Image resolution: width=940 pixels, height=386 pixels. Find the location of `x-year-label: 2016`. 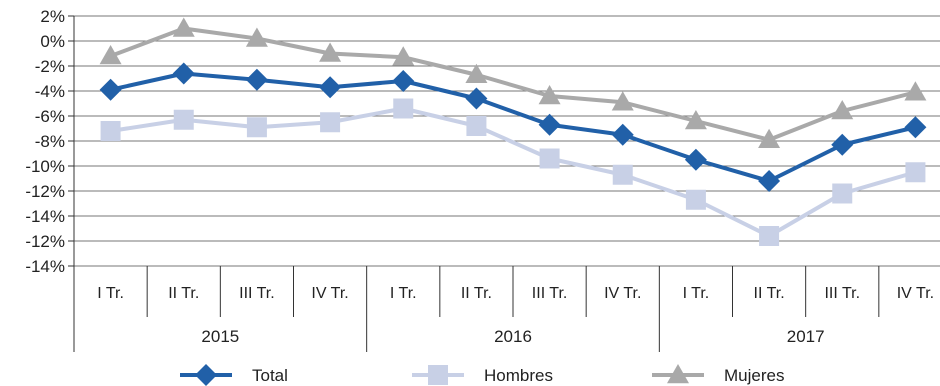

x-year-label: 2016 is located at coordinates (513, 336).